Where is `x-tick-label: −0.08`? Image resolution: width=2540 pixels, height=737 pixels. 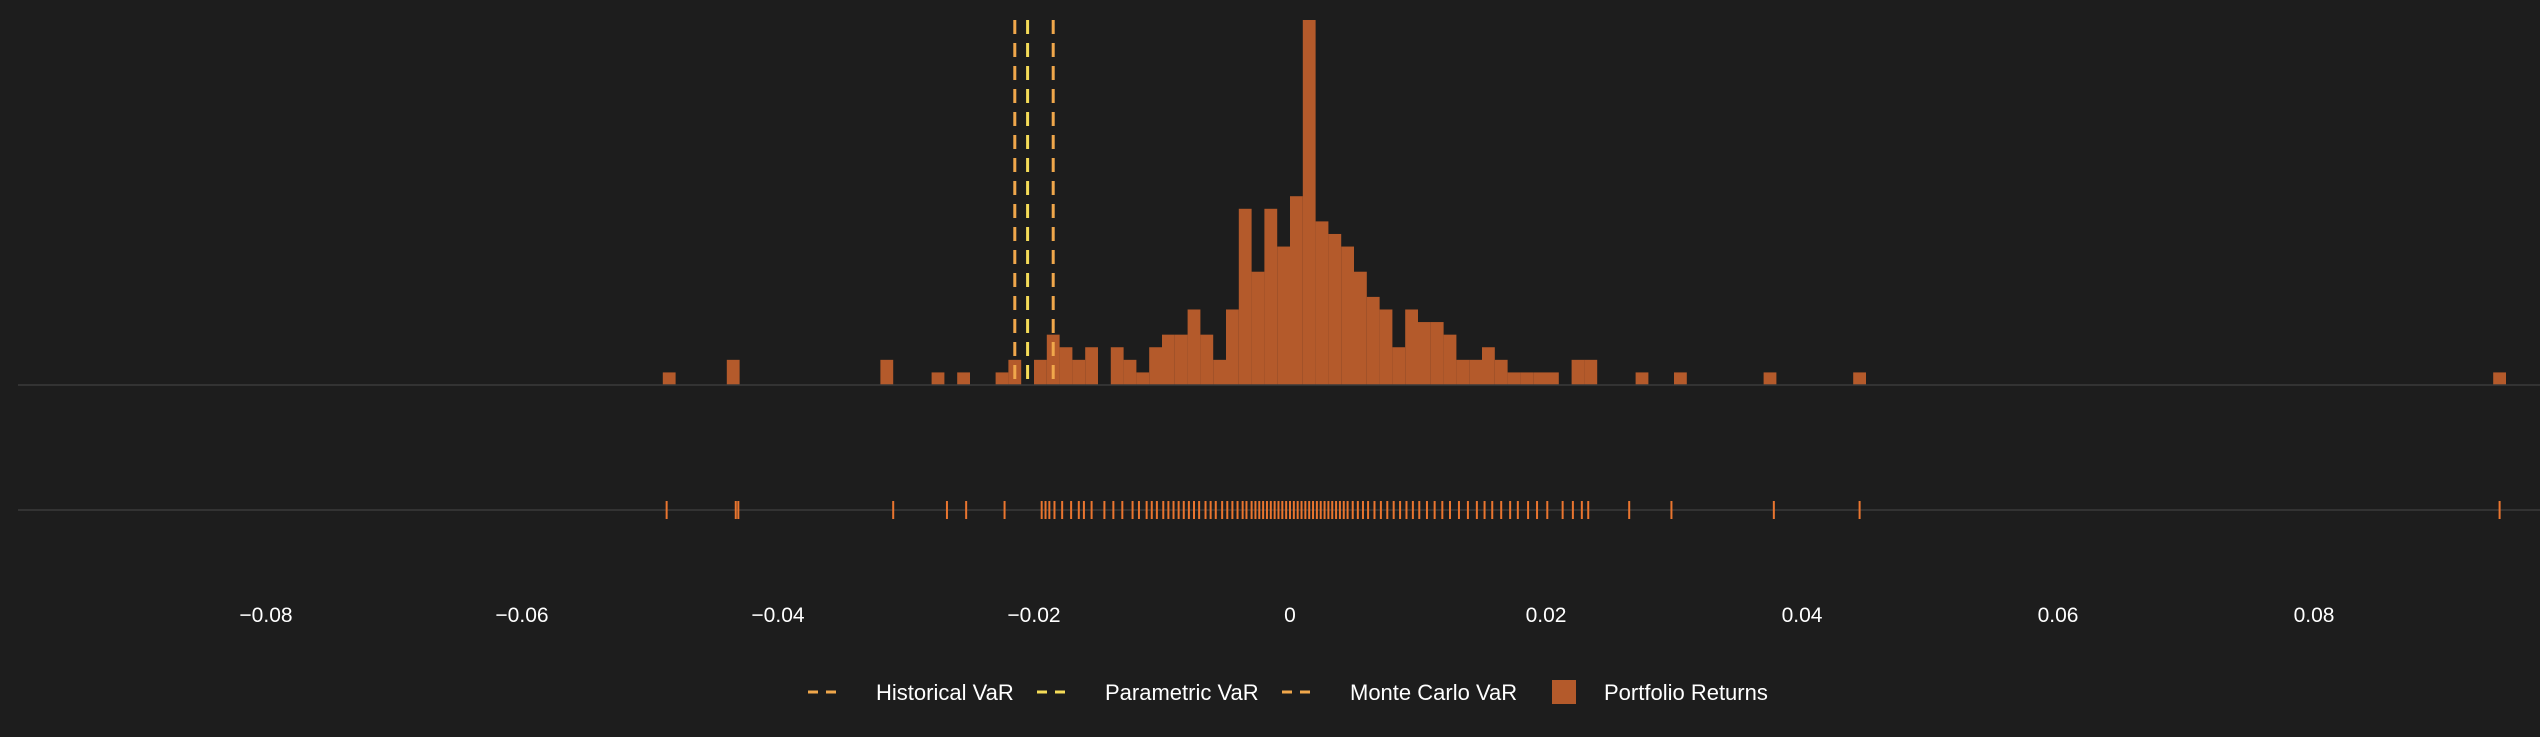
x-tick-label: −0.08 is located at coordinates (265, 615).